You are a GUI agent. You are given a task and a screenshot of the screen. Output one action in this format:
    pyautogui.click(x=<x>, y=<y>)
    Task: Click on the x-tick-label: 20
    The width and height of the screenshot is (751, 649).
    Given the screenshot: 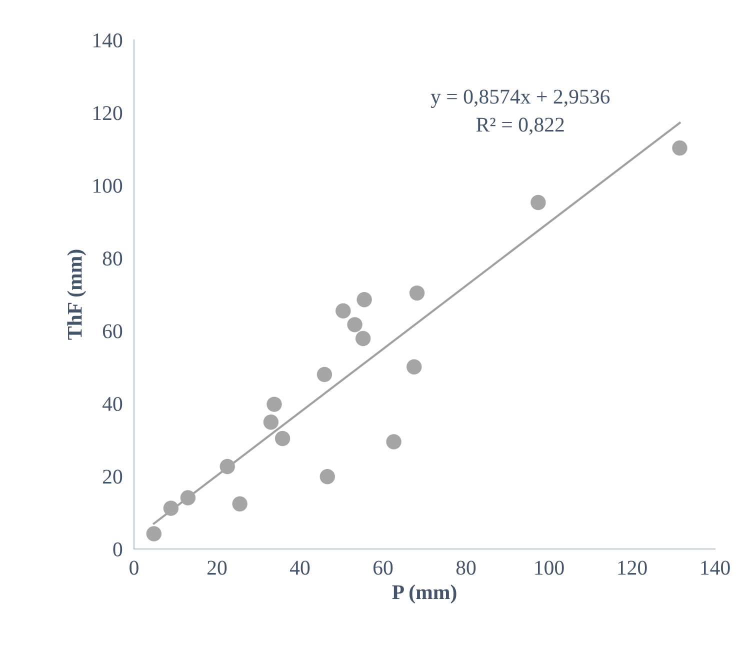 What is the action you would take?
    pyautogui.click(x=217, y=567)
    